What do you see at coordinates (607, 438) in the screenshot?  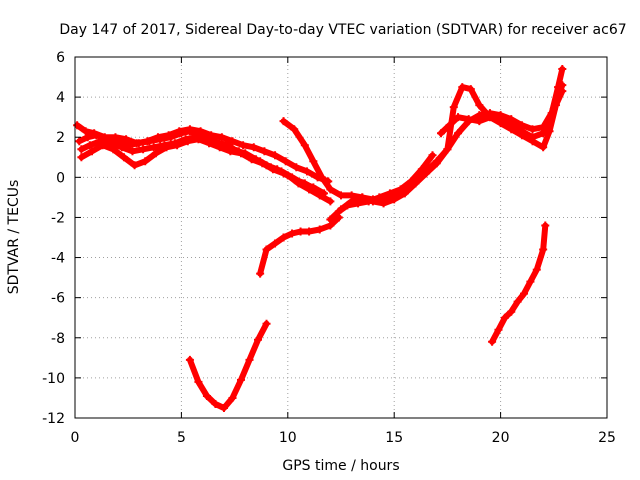 I see `x-tick-label: 25` at bounding box center [607, 438].